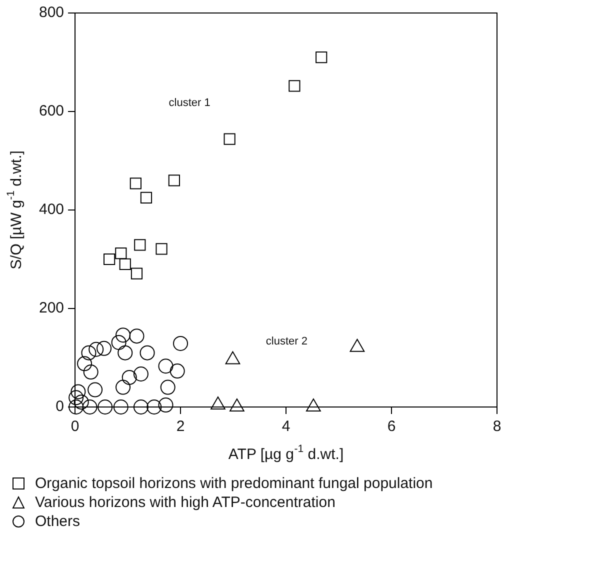  What do you see at coordinates (185, 502) in the screenshot?
I see `legend-label: Various horizons with high ATP-concentration` at bounding box center [185, 502].